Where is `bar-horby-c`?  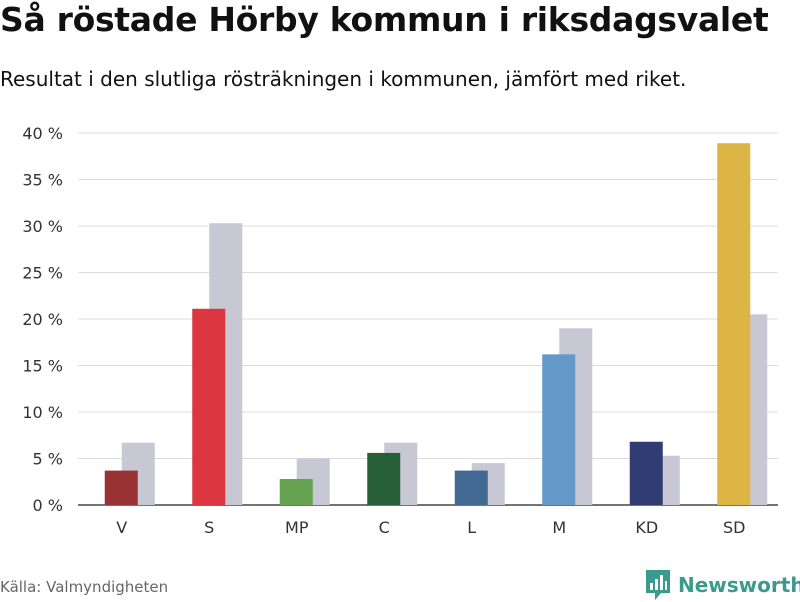
bar-horby-c is located at coordinates (384, 478).